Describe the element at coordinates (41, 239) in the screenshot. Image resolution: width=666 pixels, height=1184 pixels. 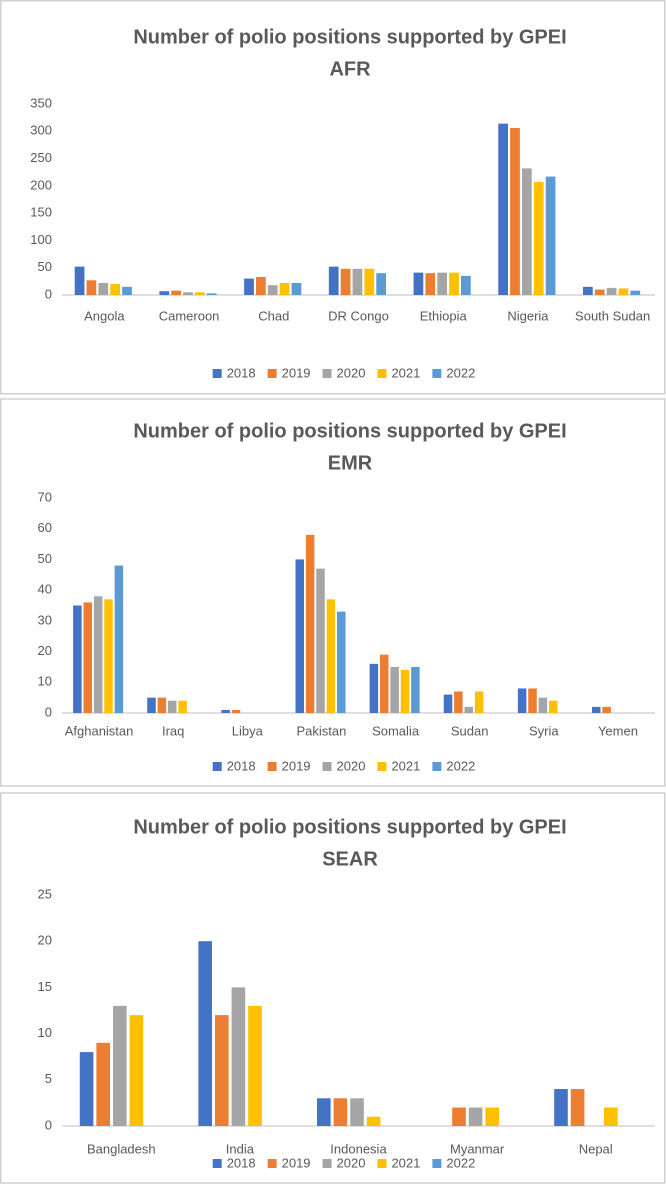
I see `y-tick-label: 100` at that location.